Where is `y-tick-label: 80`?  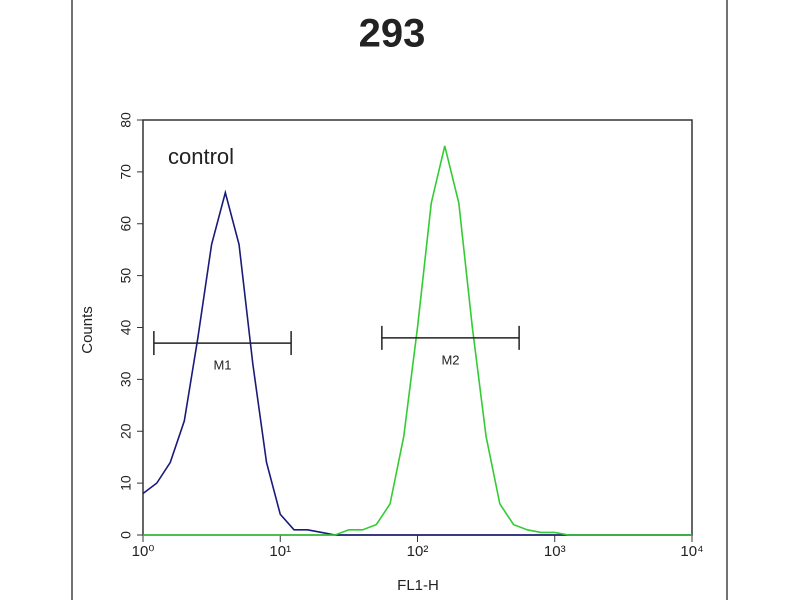
y-tick-label: 80 is located at coordinates (126, 120).